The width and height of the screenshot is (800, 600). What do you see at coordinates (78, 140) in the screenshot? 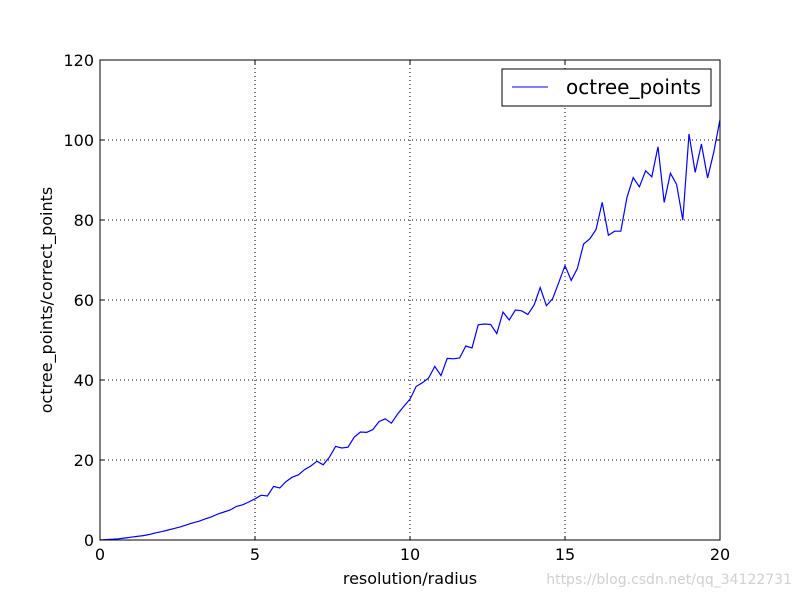
I see `y-tick-label: 100` at bounding box center [78, 140].